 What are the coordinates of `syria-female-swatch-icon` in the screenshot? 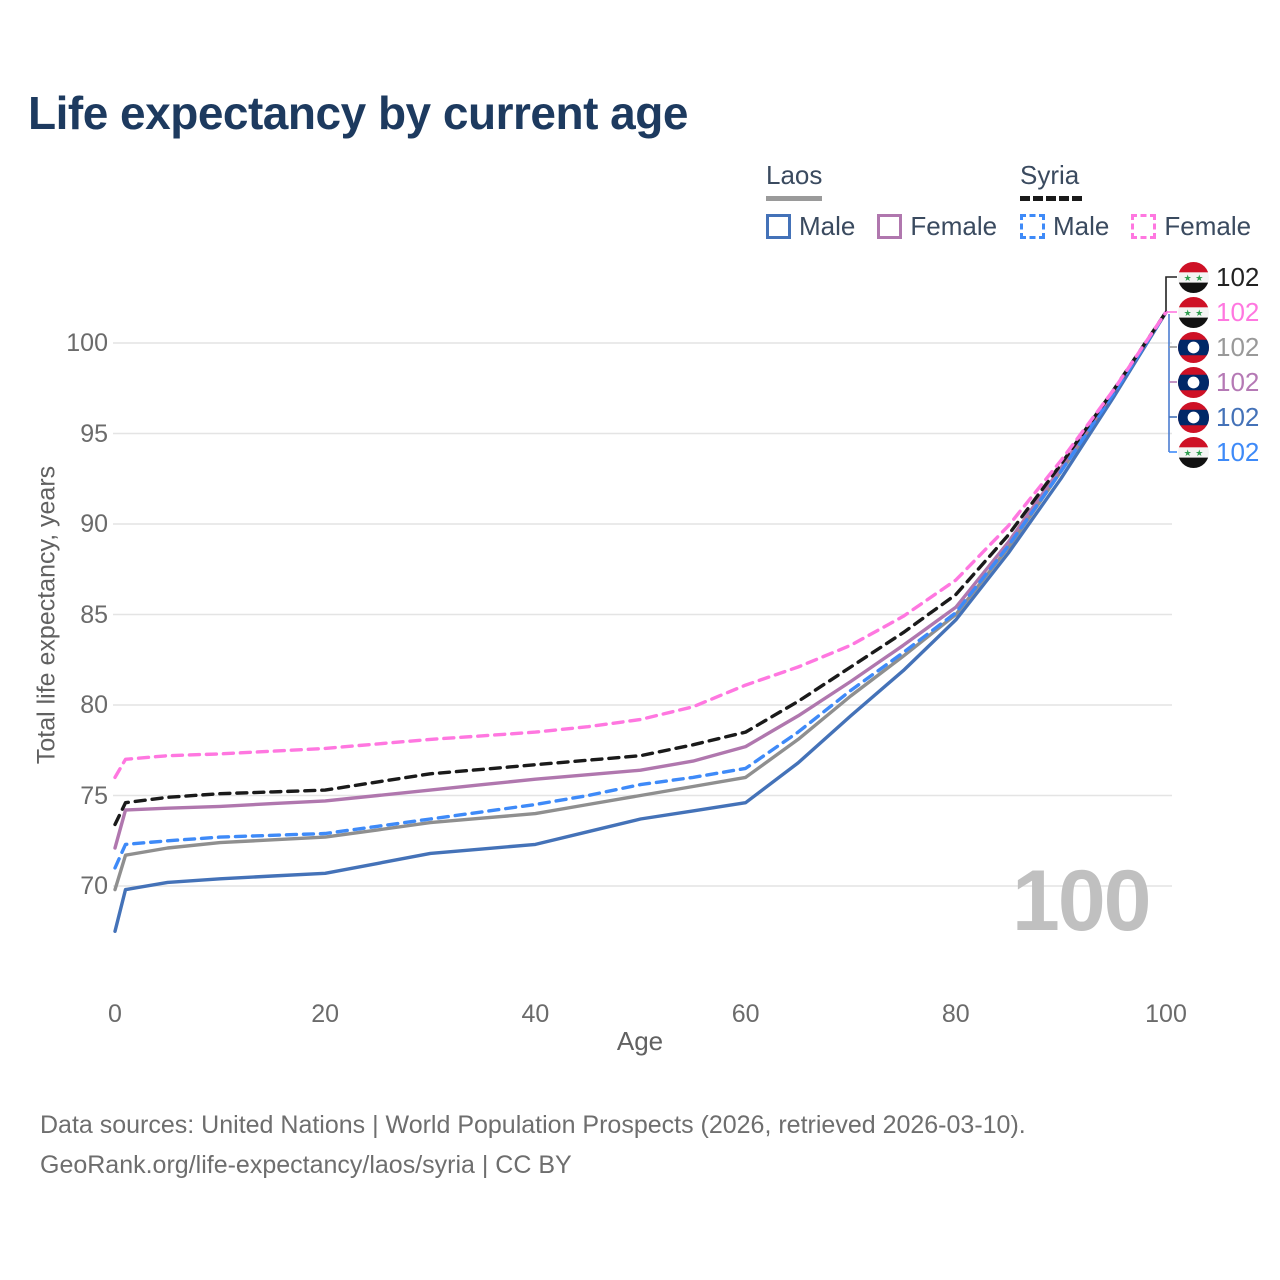 It's located at (1144, 226).